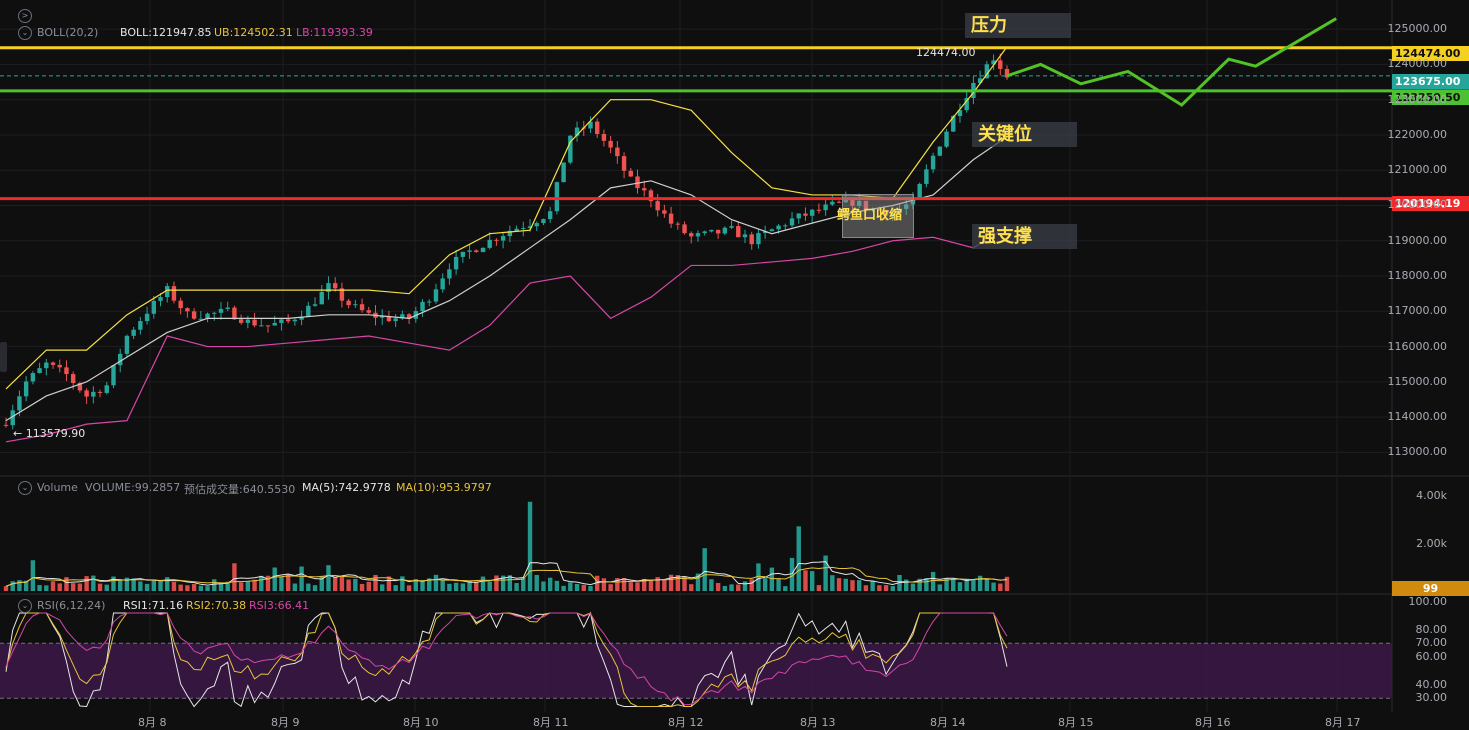 This screenshot has width=1469, height=730. I want to click on date-tick-label: 8月 11, so click(551, 722).